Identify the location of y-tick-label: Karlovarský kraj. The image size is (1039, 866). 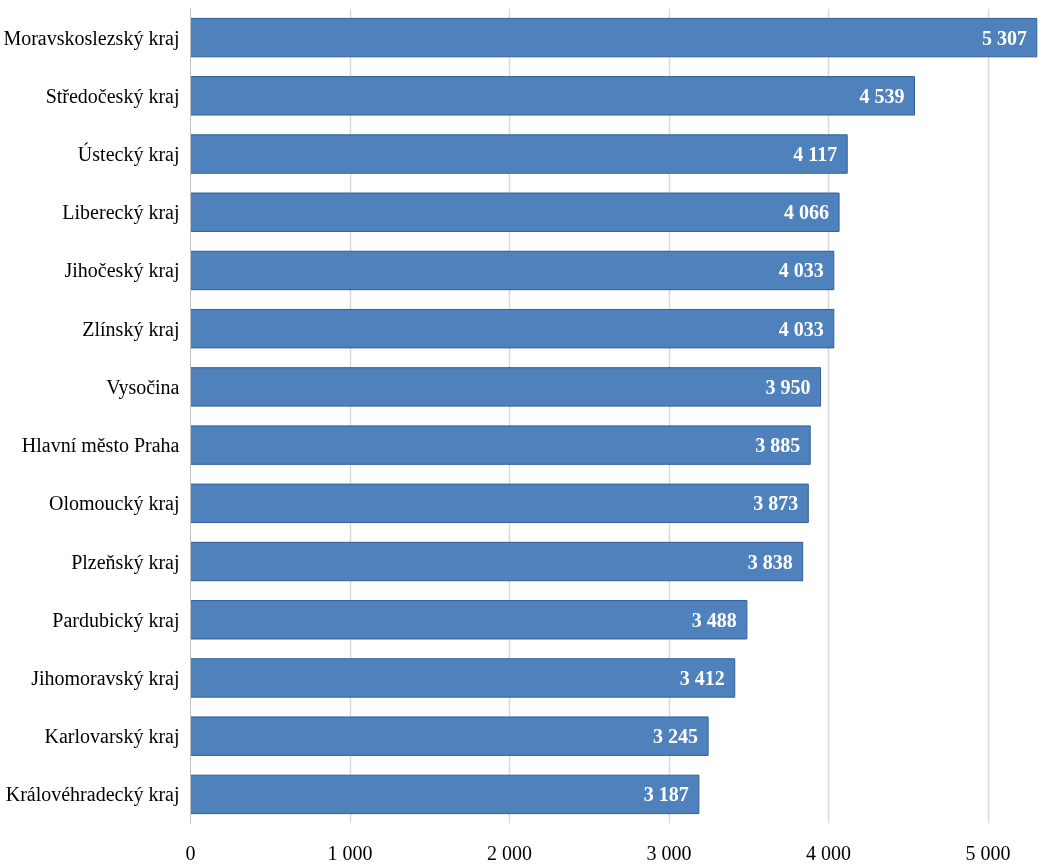
(112, 737).